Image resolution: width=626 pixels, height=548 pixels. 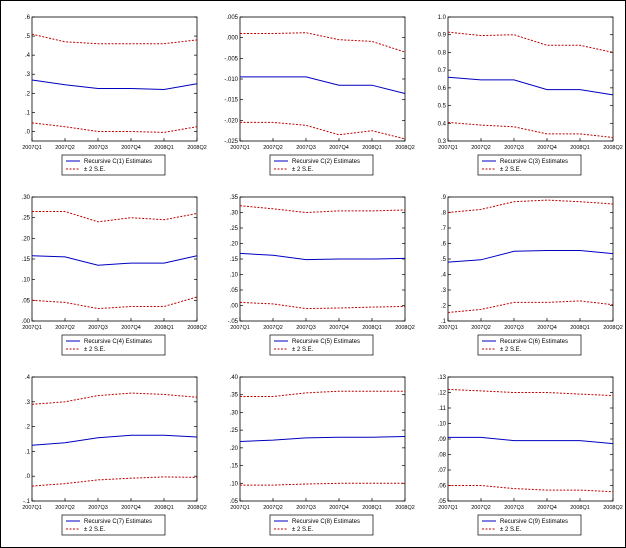 What do you see at coordinates (231, 59) in the screenshot?
I see `y-tick-label: -.005` at bounding box center [231, 59].